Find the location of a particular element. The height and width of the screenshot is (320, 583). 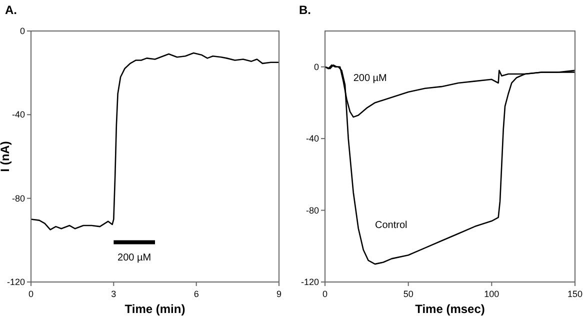

x-tick-label: 100 is located at coordinates (492, 294).